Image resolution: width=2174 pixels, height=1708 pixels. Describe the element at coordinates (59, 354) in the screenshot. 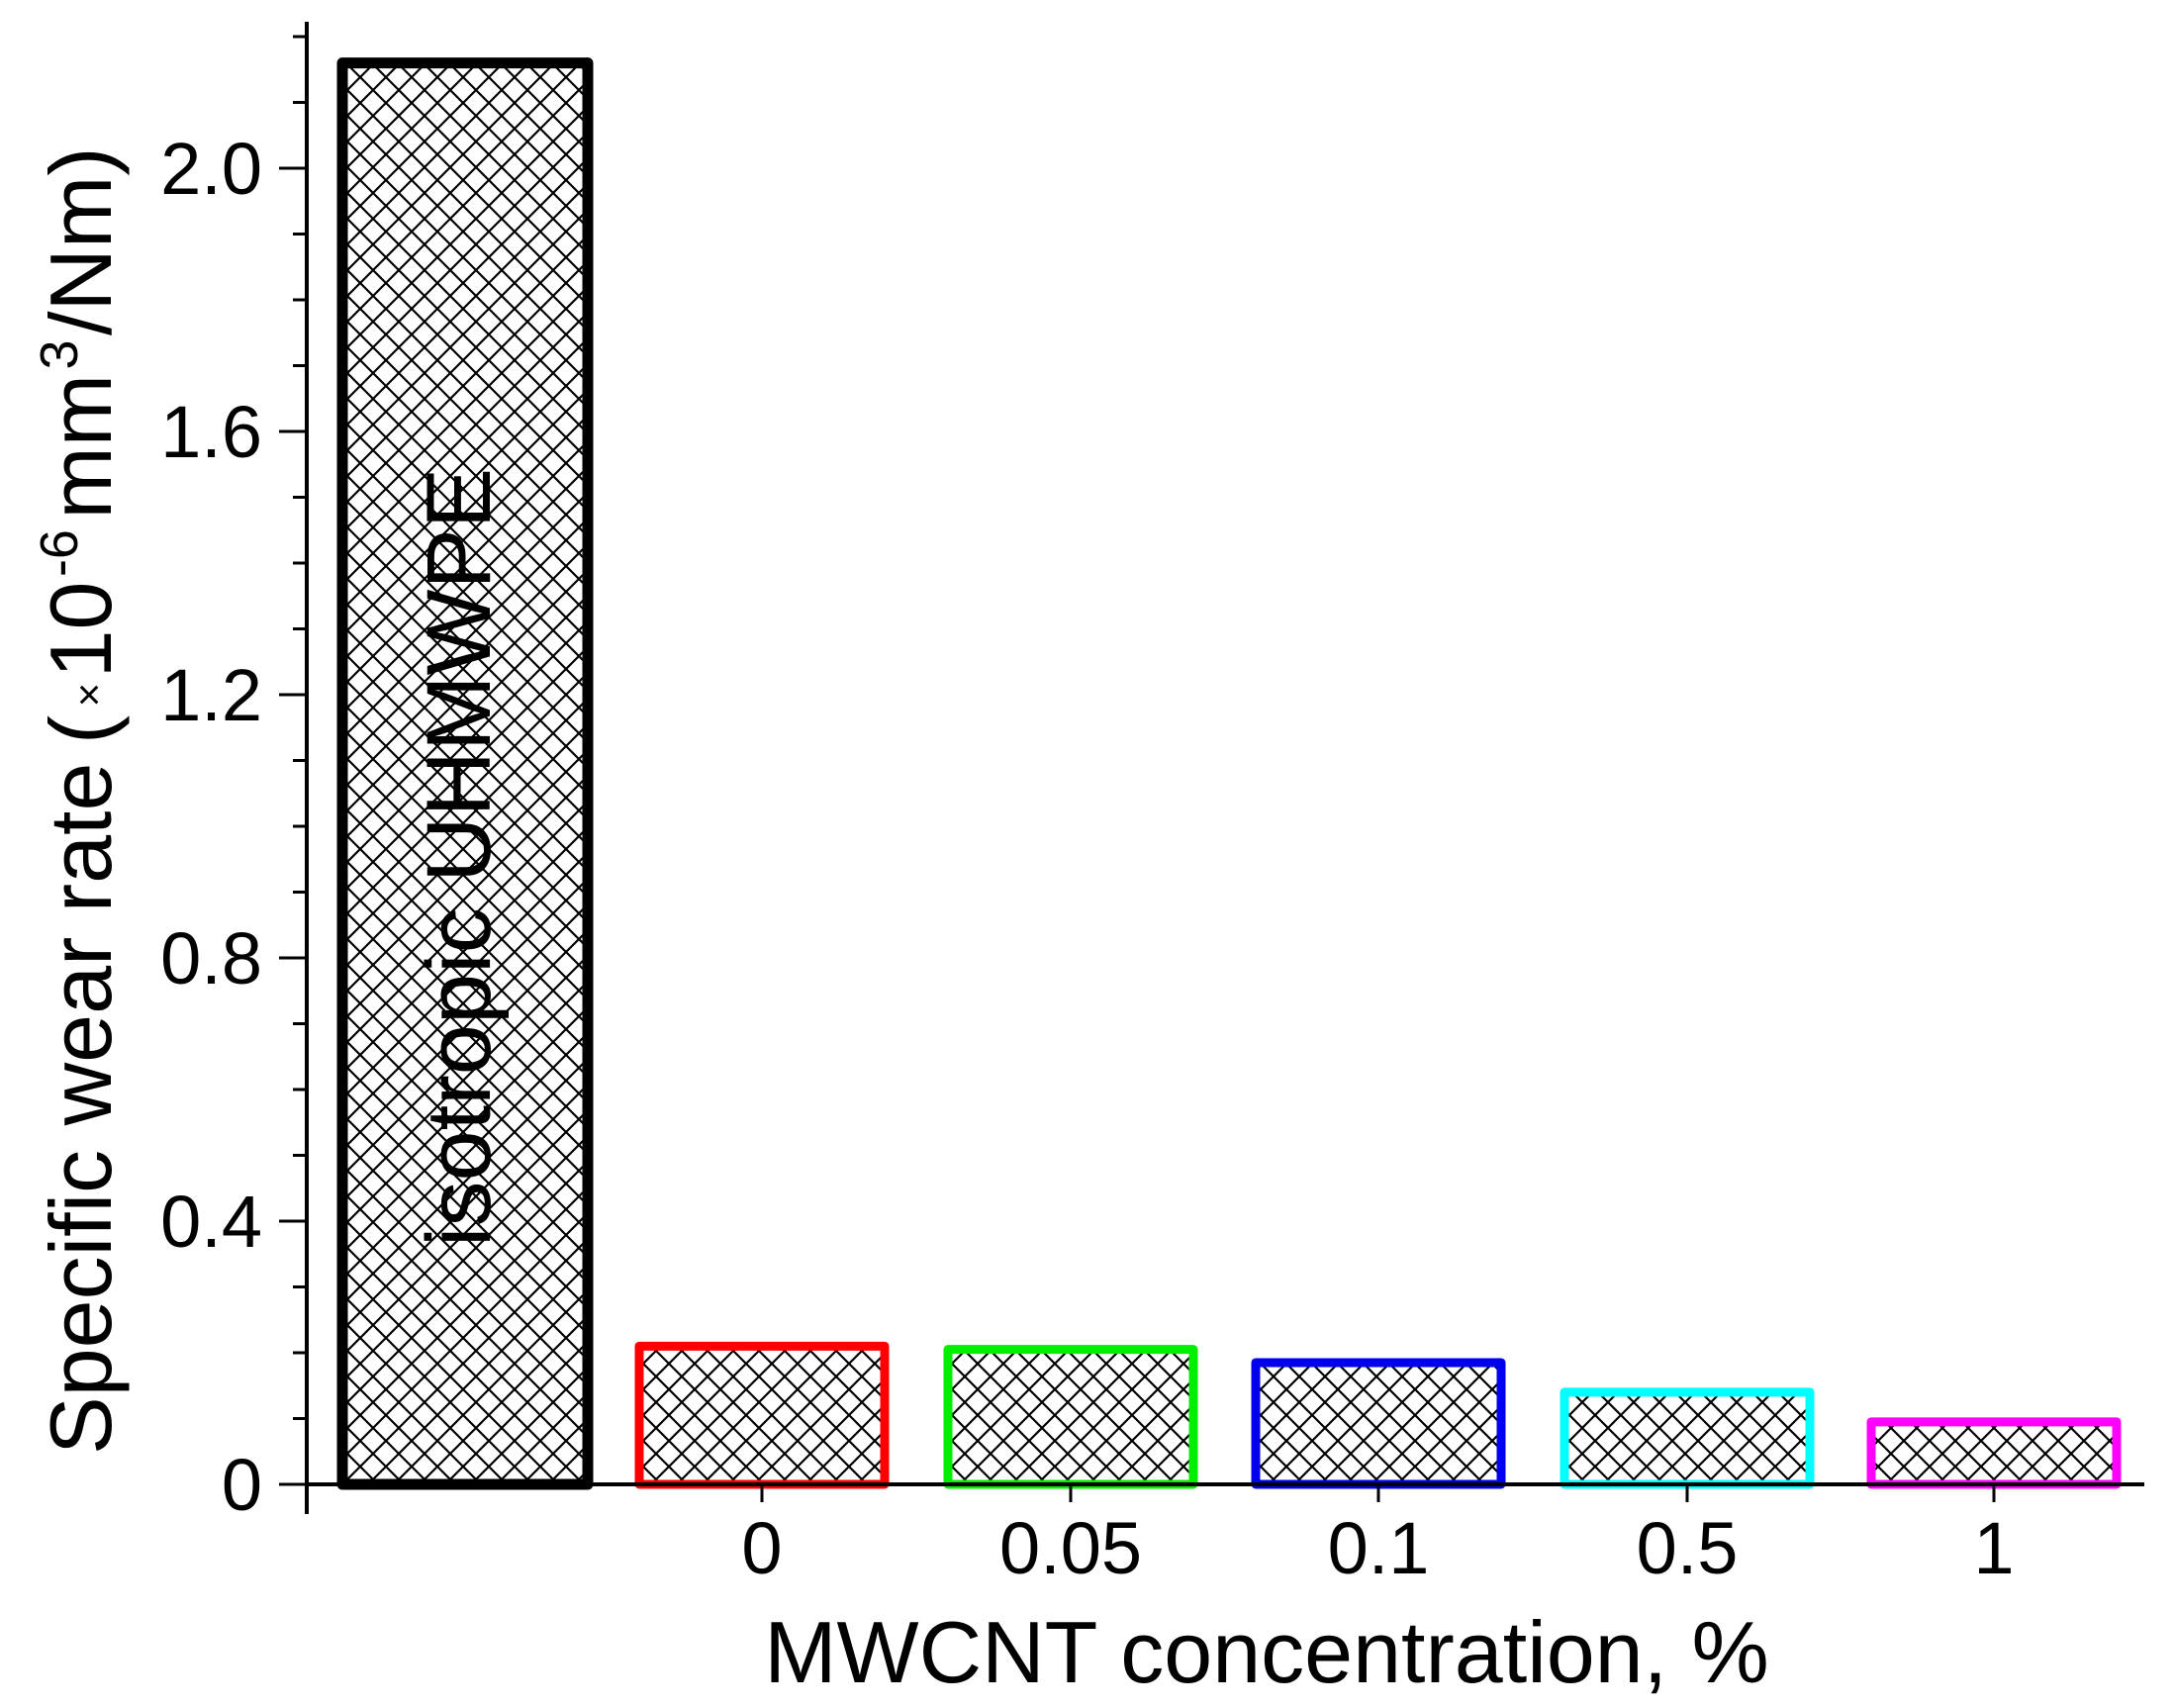

I see `y-axis-title-unit-exponent: 3` at that location.